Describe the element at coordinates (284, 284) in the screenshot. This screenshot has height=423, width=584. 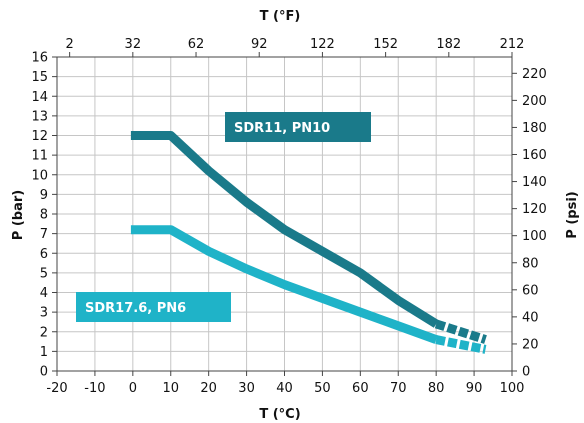
I see `series-line-sdr17-6-pn6` at that location.